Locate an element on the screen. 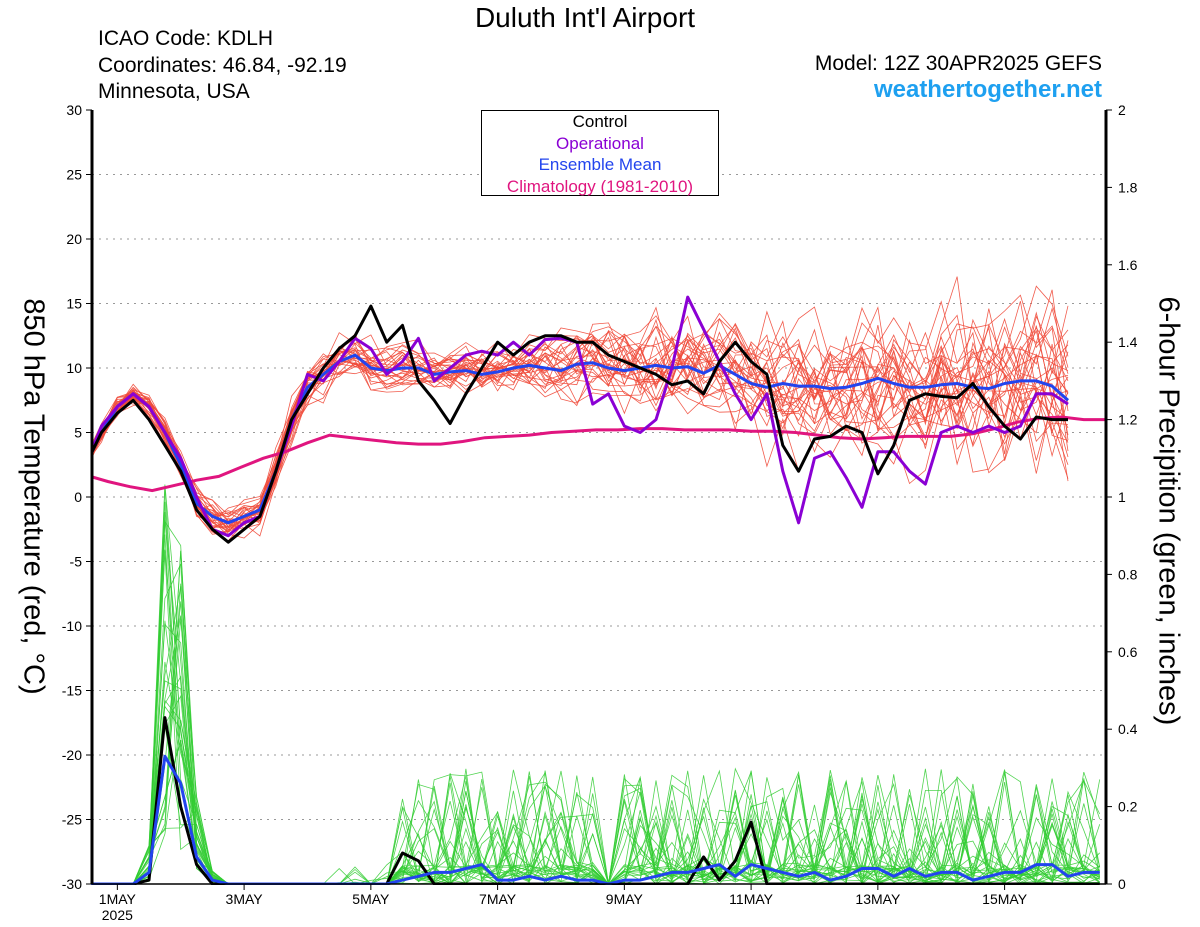  y-tick-label-left: 15 is located at coordinates (74, 304).